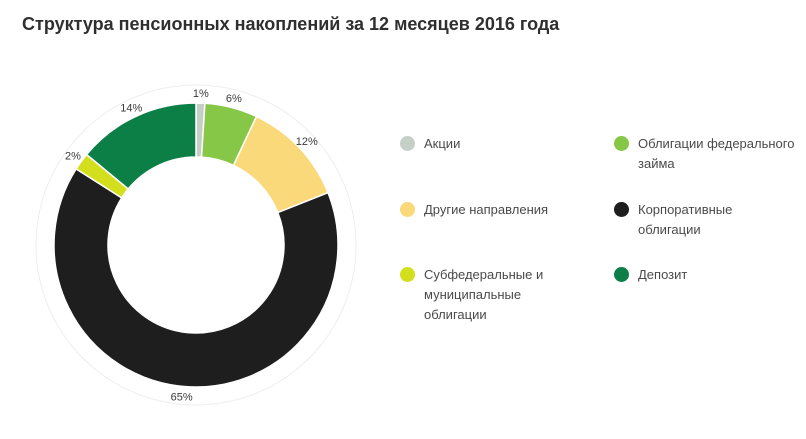 This screenshot has height=439, width=806. What do you see at coordinates (201, 94) in the screenshot?
I see `slice-label-0: 1%` at bounding box center [201, 94].